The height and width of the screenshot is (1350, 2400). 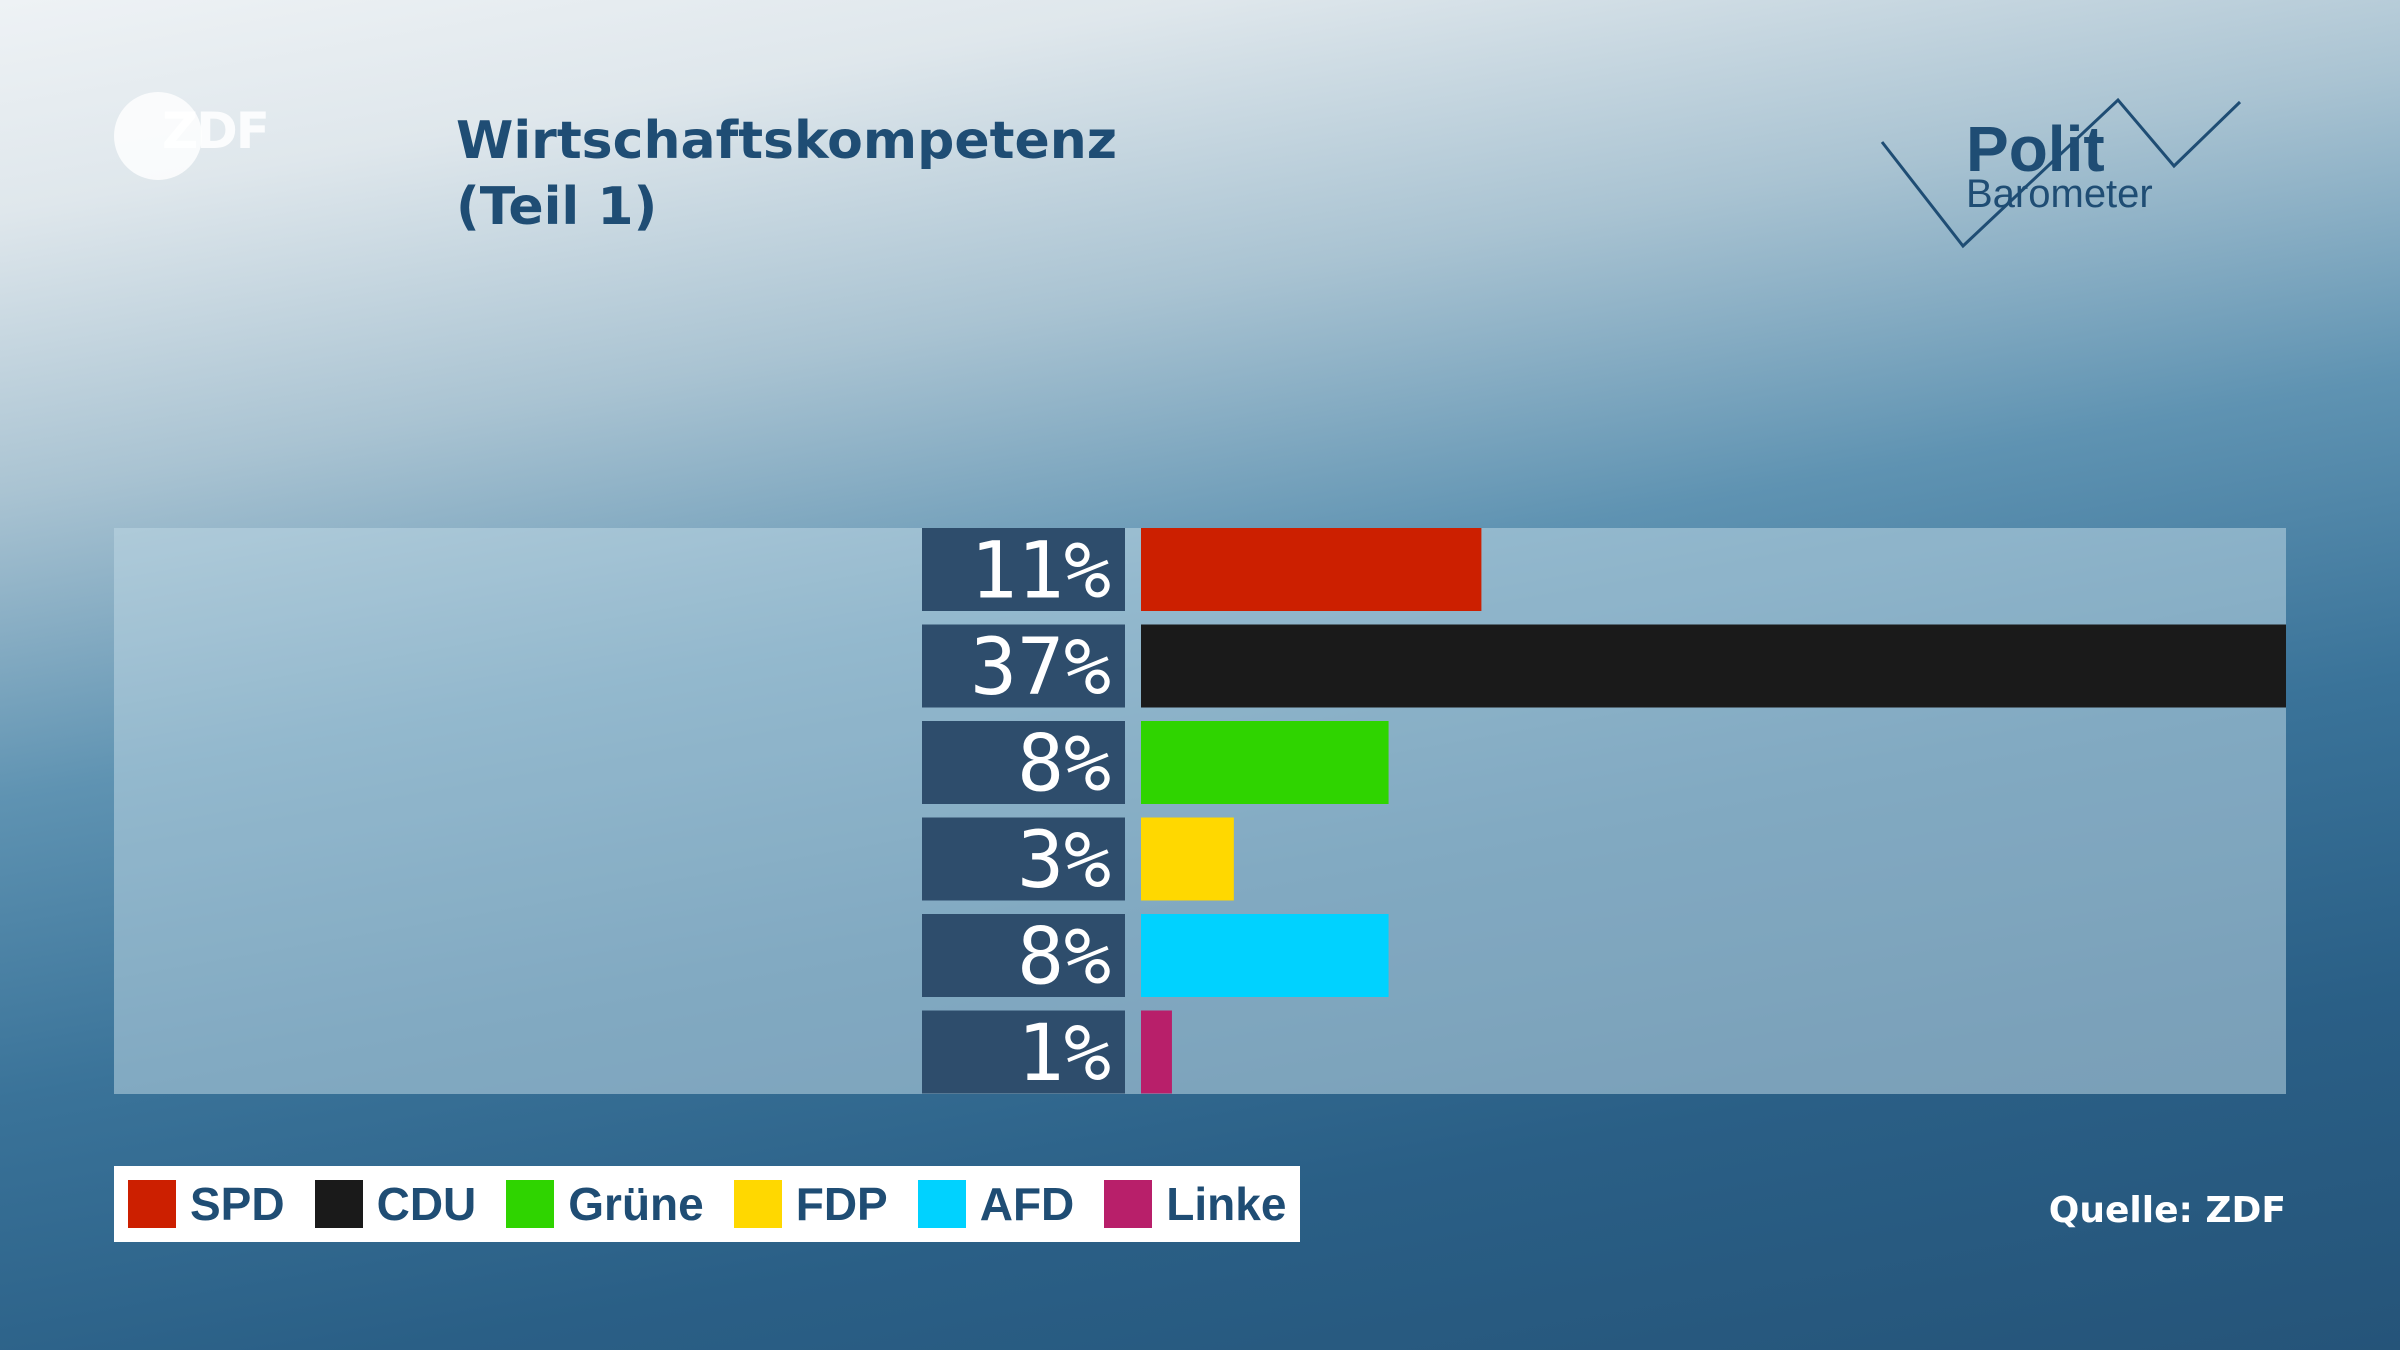 I want to click on bar-grüne, so click(x=1265, y=762).